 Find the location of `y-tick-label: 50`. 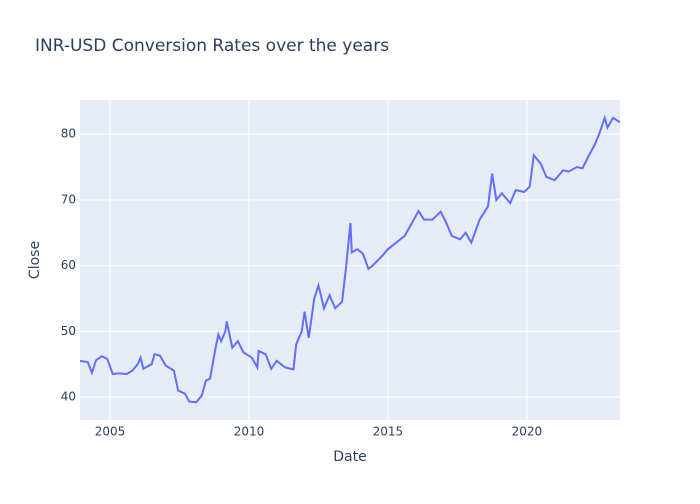

y-tick-label: 50 is located at coordinates (68, 331).